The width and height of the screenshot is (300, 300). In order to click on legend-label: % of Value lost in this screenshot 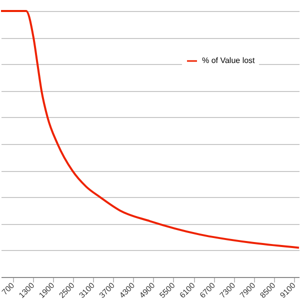, I will do `click(229, 60)`.